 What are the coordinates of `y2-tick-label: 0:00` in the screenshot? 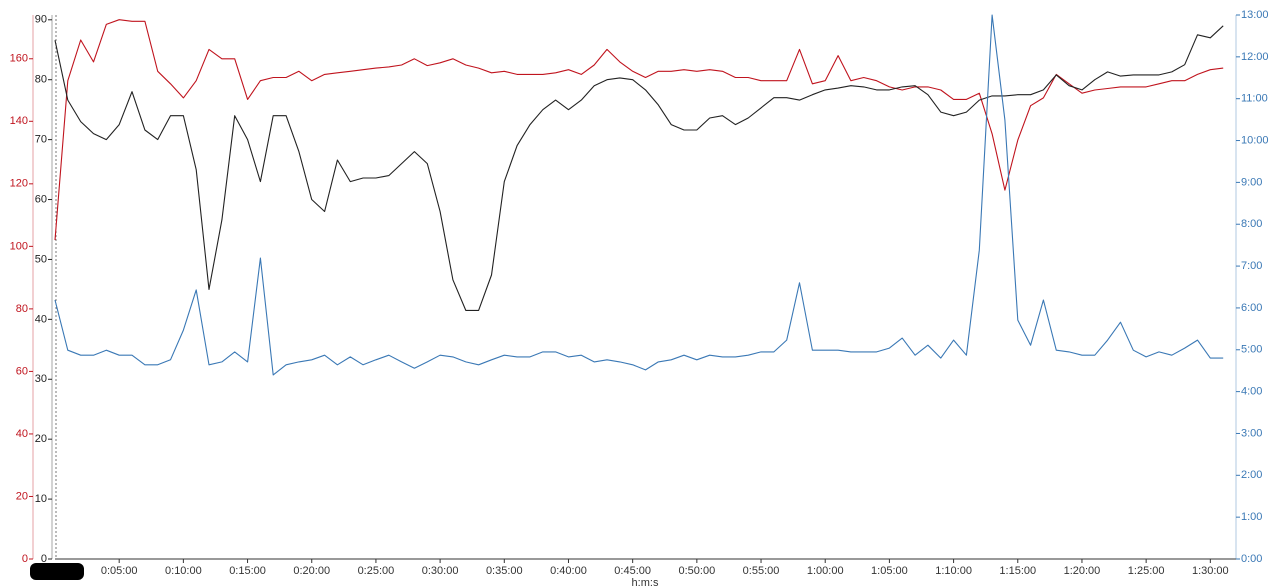 It's located at (1251, 559).